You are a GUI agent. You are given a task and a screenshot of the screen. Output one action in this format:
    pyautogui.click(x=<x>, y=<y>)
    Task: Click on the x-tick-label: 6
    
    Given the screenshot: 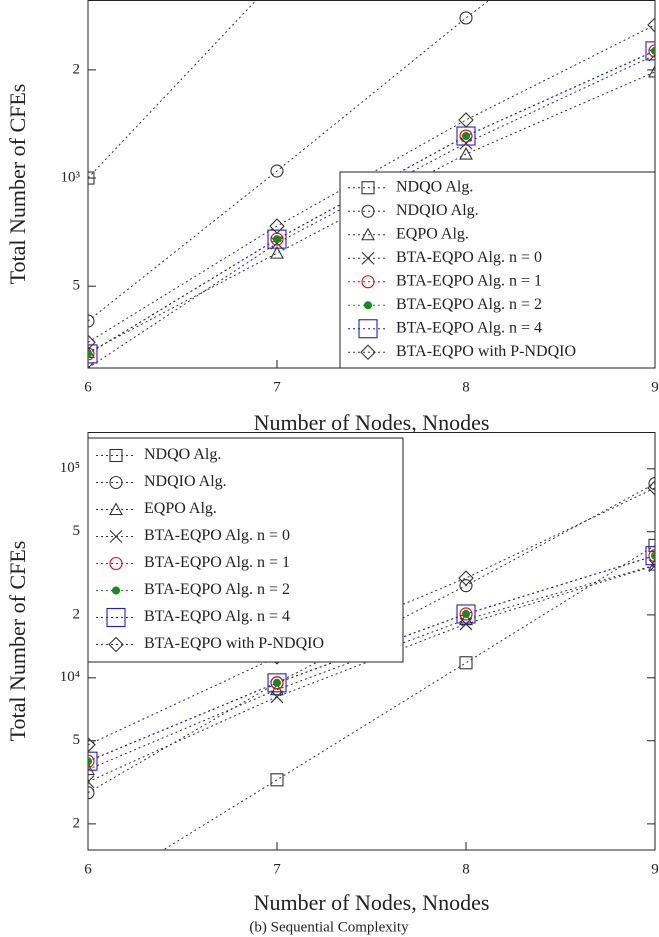 What is the action you would take?
    pyautogui.click(x=88, y=869)
    